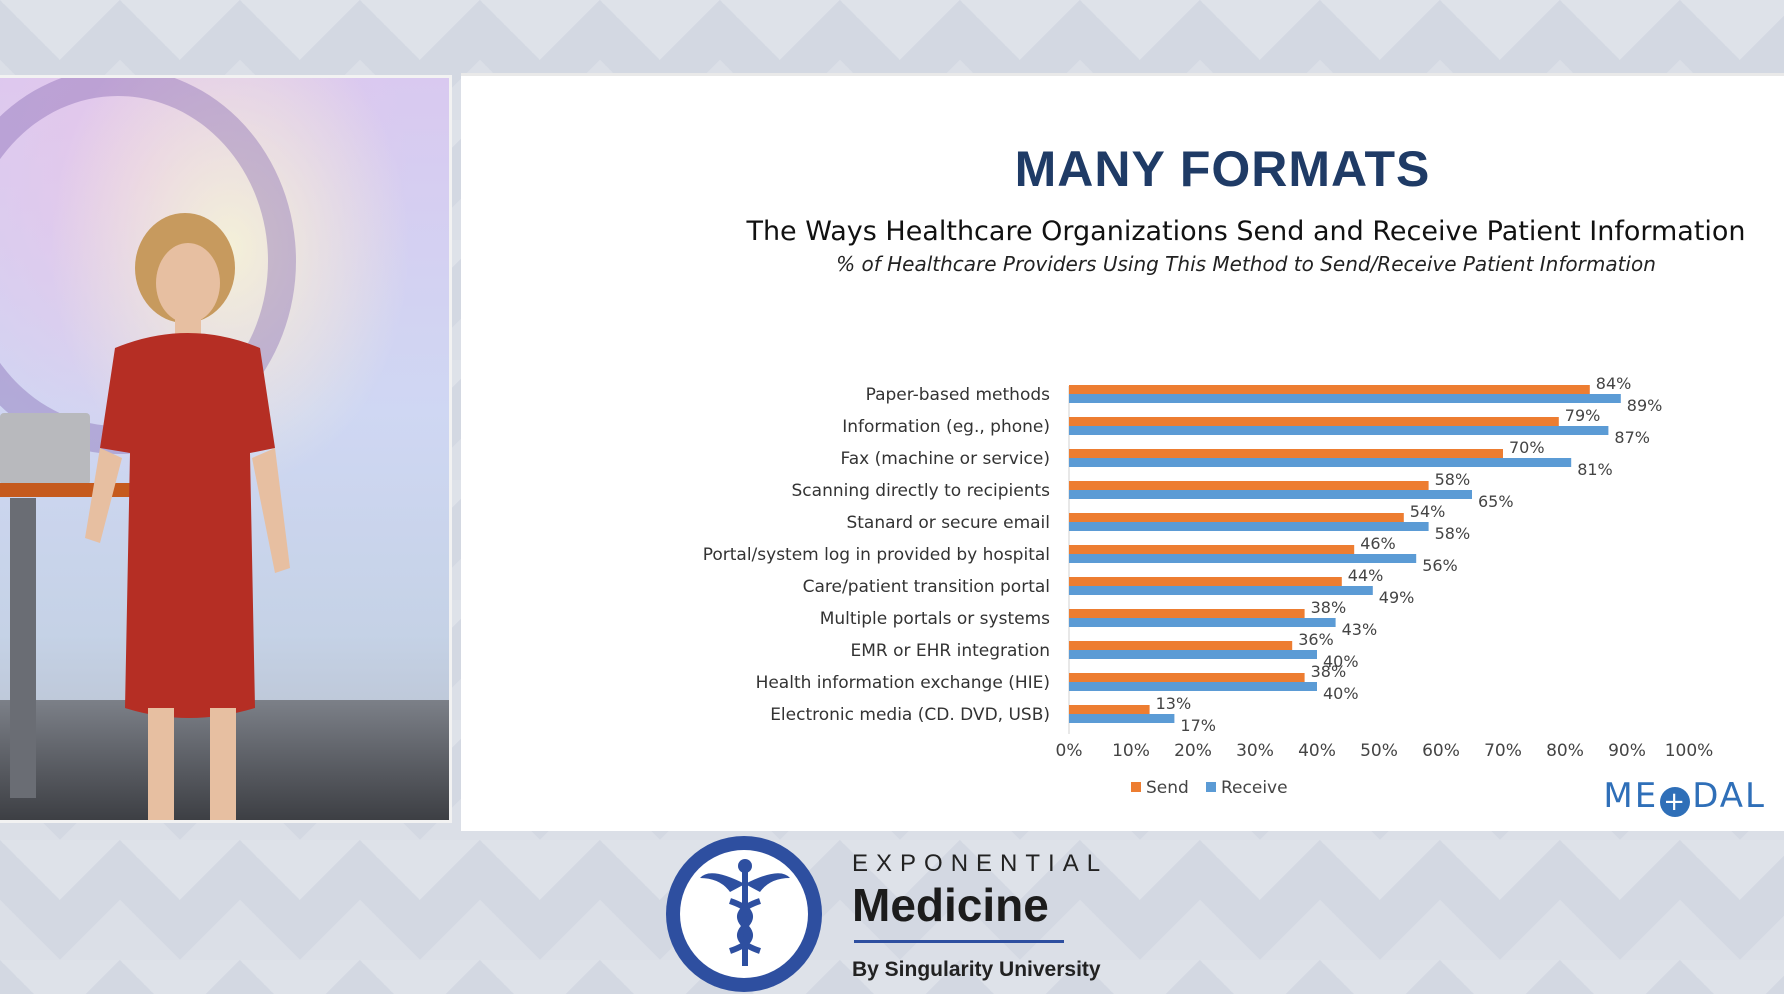  I want to click on data-label-receive: 81%, so click(1595, 469).